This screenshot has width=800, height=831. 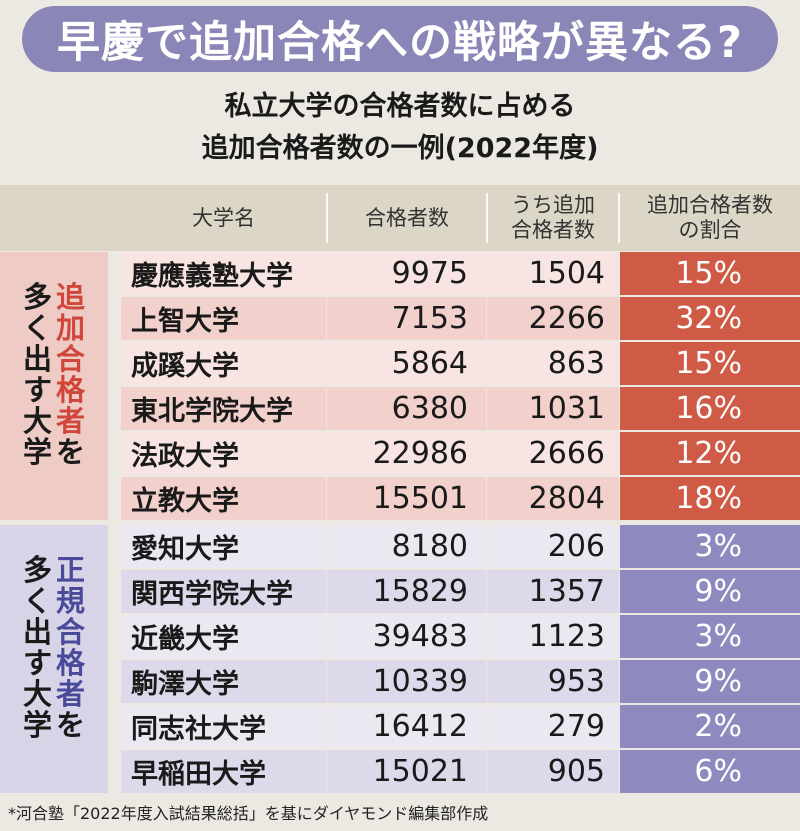 I want to click on university-name: 上智大学, so click(x=223, y=318).